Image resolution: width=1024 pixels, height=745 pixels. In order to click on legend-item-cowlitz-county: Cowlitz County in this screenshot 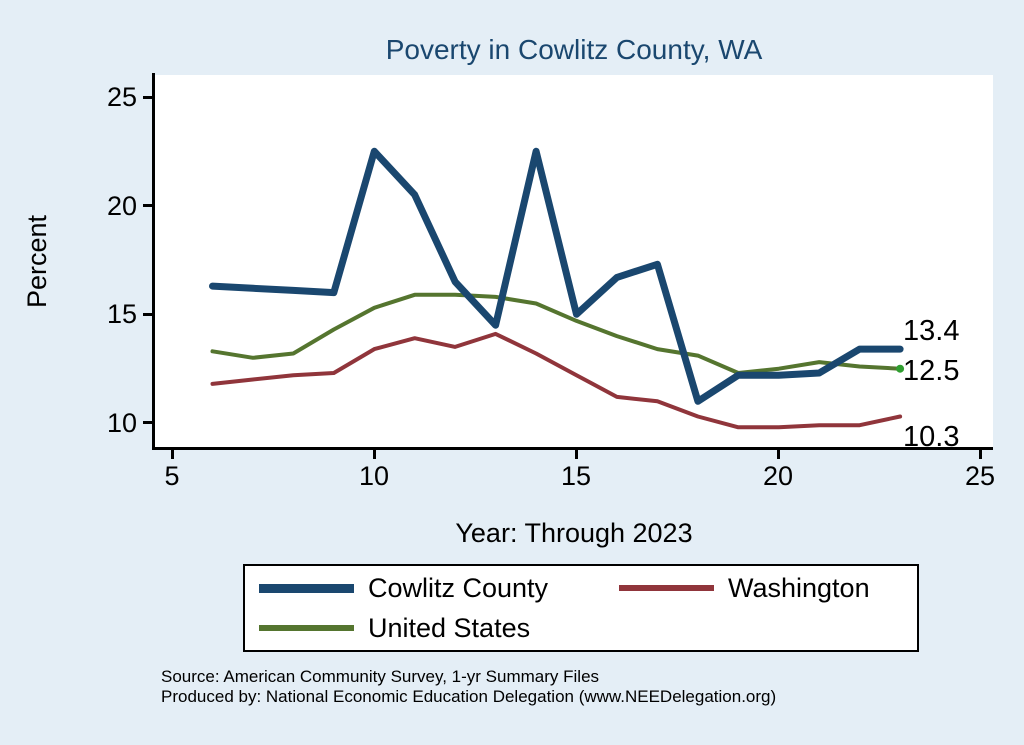, I will do `click(439, 588)`.